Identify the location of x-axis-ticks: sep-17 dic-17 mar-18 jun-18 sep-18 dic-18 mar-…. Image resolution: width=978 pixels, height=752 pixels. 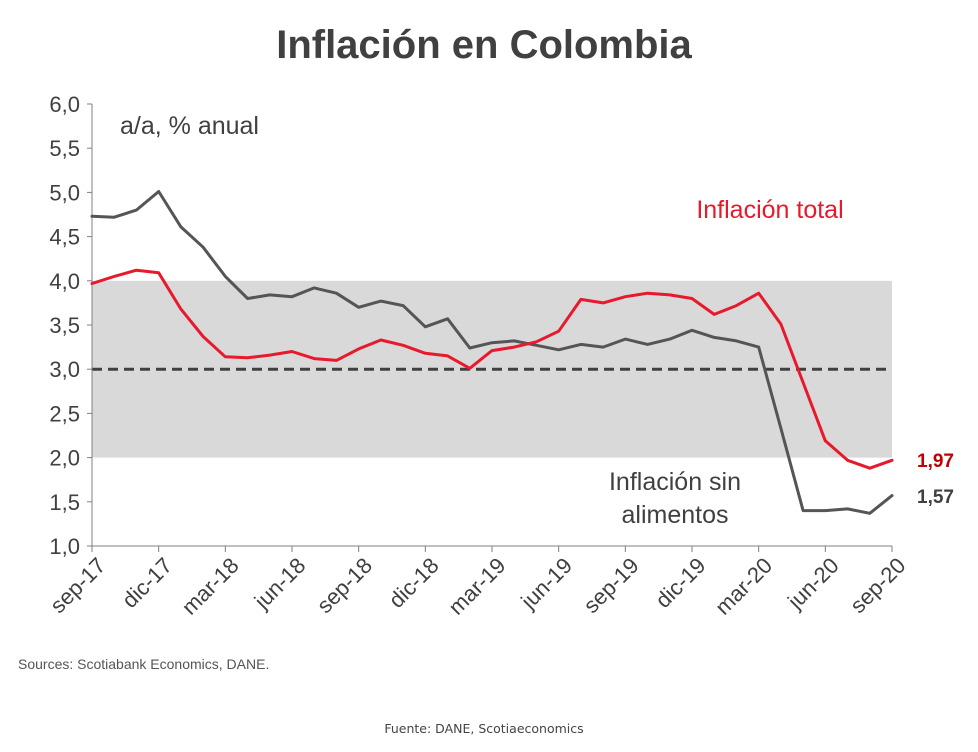
(477, 583).